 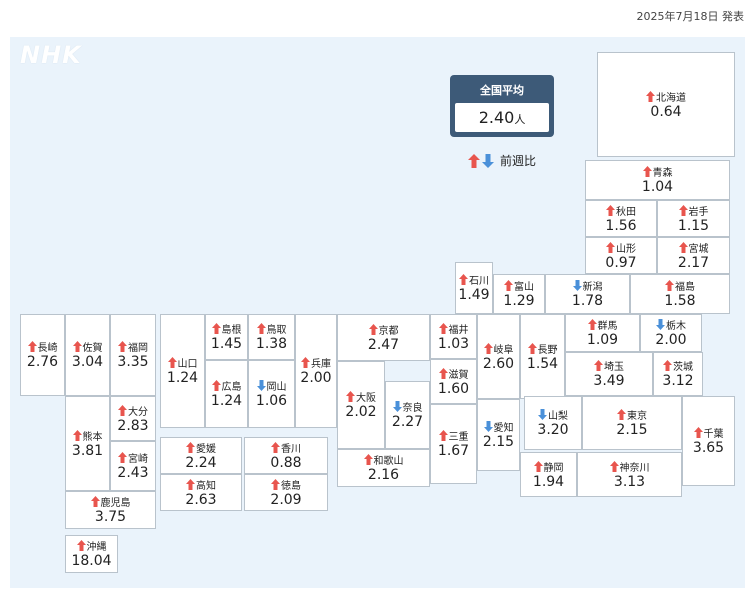 What do you see at coordinates (629, 481) in the screenshot?
I see `prefecture-value: 3.13` at bounding box center [629, 481].